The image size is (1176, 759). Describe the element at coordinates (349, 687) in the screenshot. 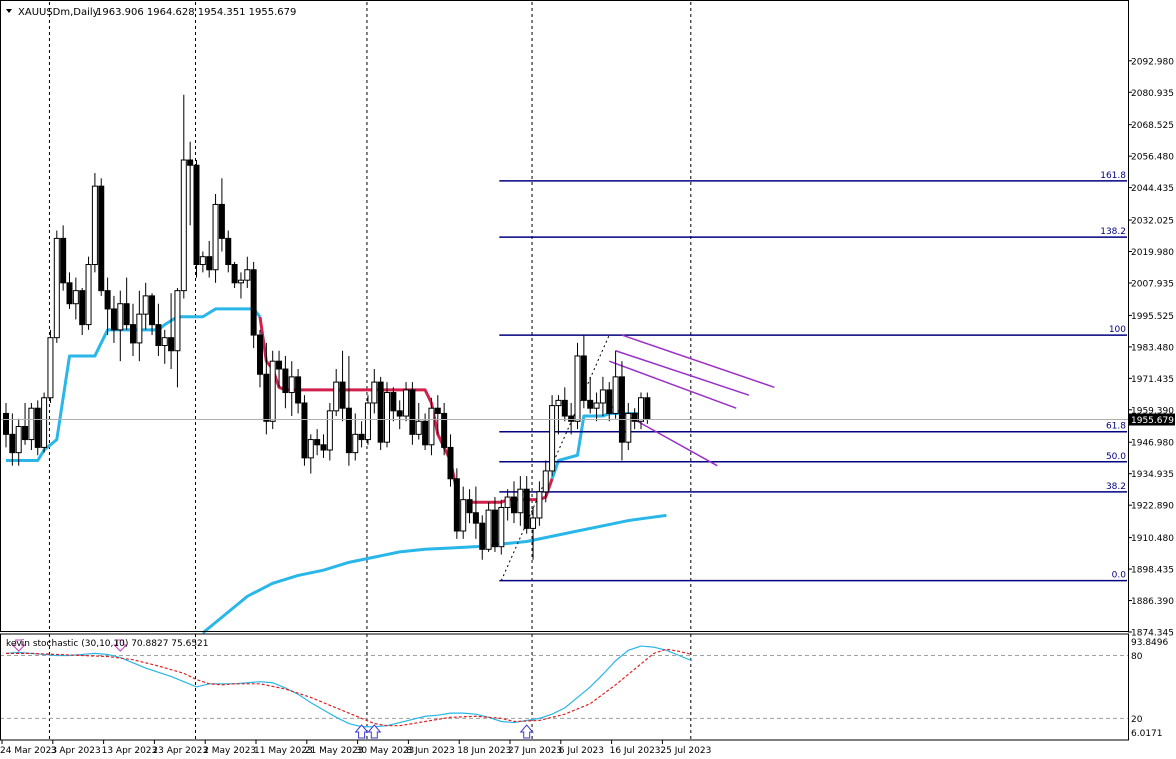

I see `stochastic-signal-line` at that location.